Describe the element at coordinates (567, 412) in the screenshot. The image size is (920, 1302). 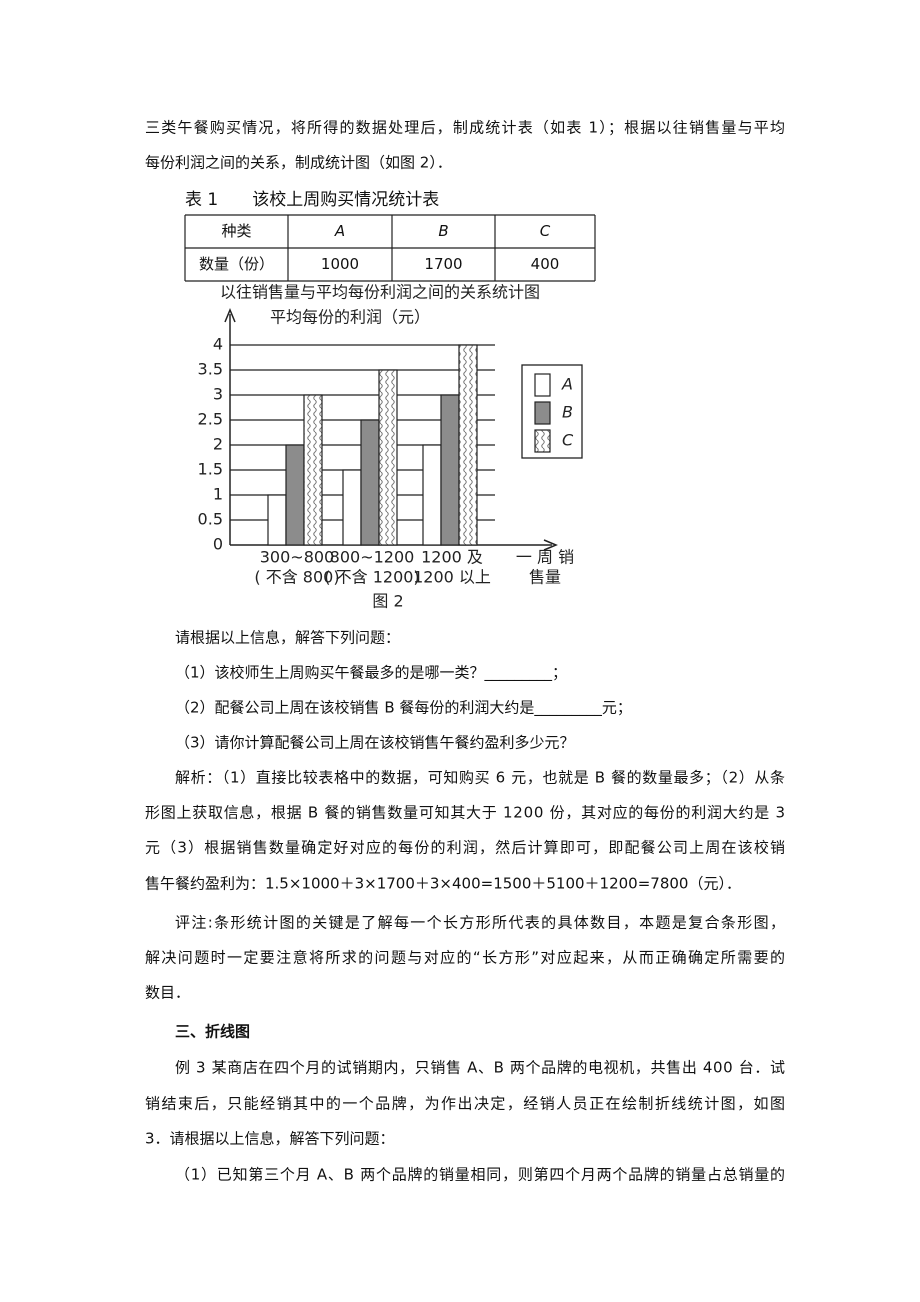
I see `legend-label: B` at that location.